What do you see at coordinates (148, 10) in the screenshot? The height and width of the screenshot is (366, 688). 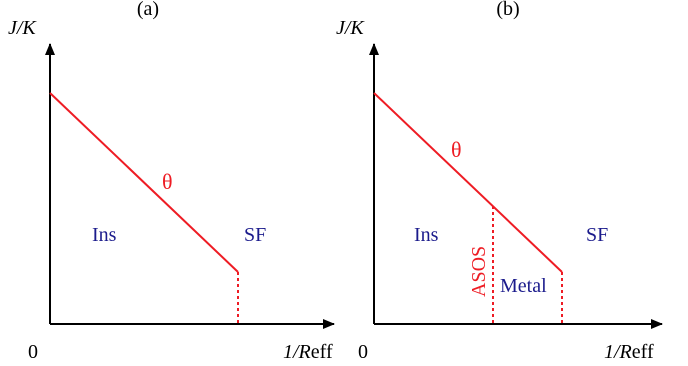 I see `panel-a-label: (a)` at bounding box center [148, 10].